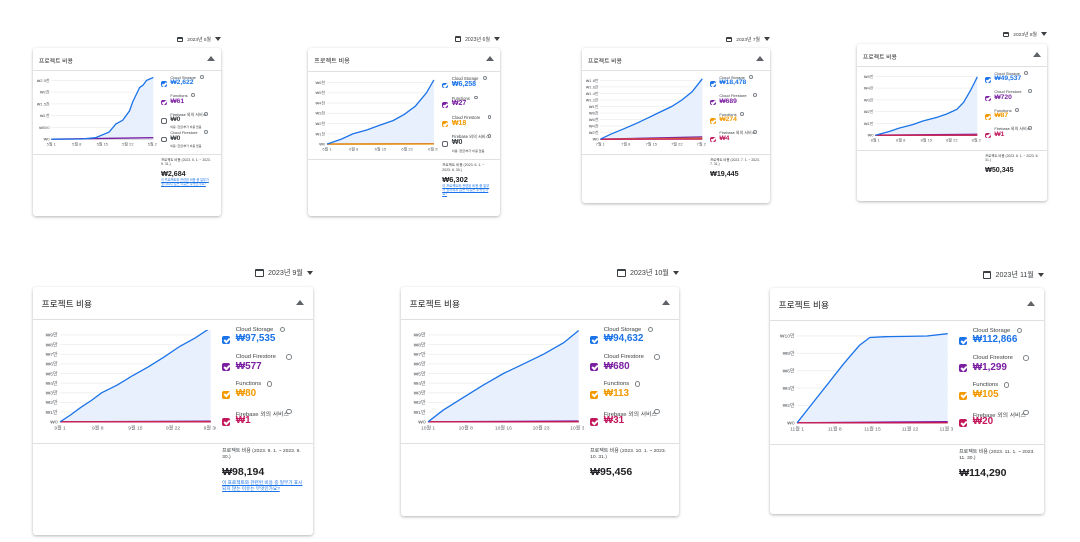 This screenshot has height=542, width=1080. Describe the element at coordinates (1008, 92) in the screenshot. I see `legend-series-name: Cloud Firestore` at that location.